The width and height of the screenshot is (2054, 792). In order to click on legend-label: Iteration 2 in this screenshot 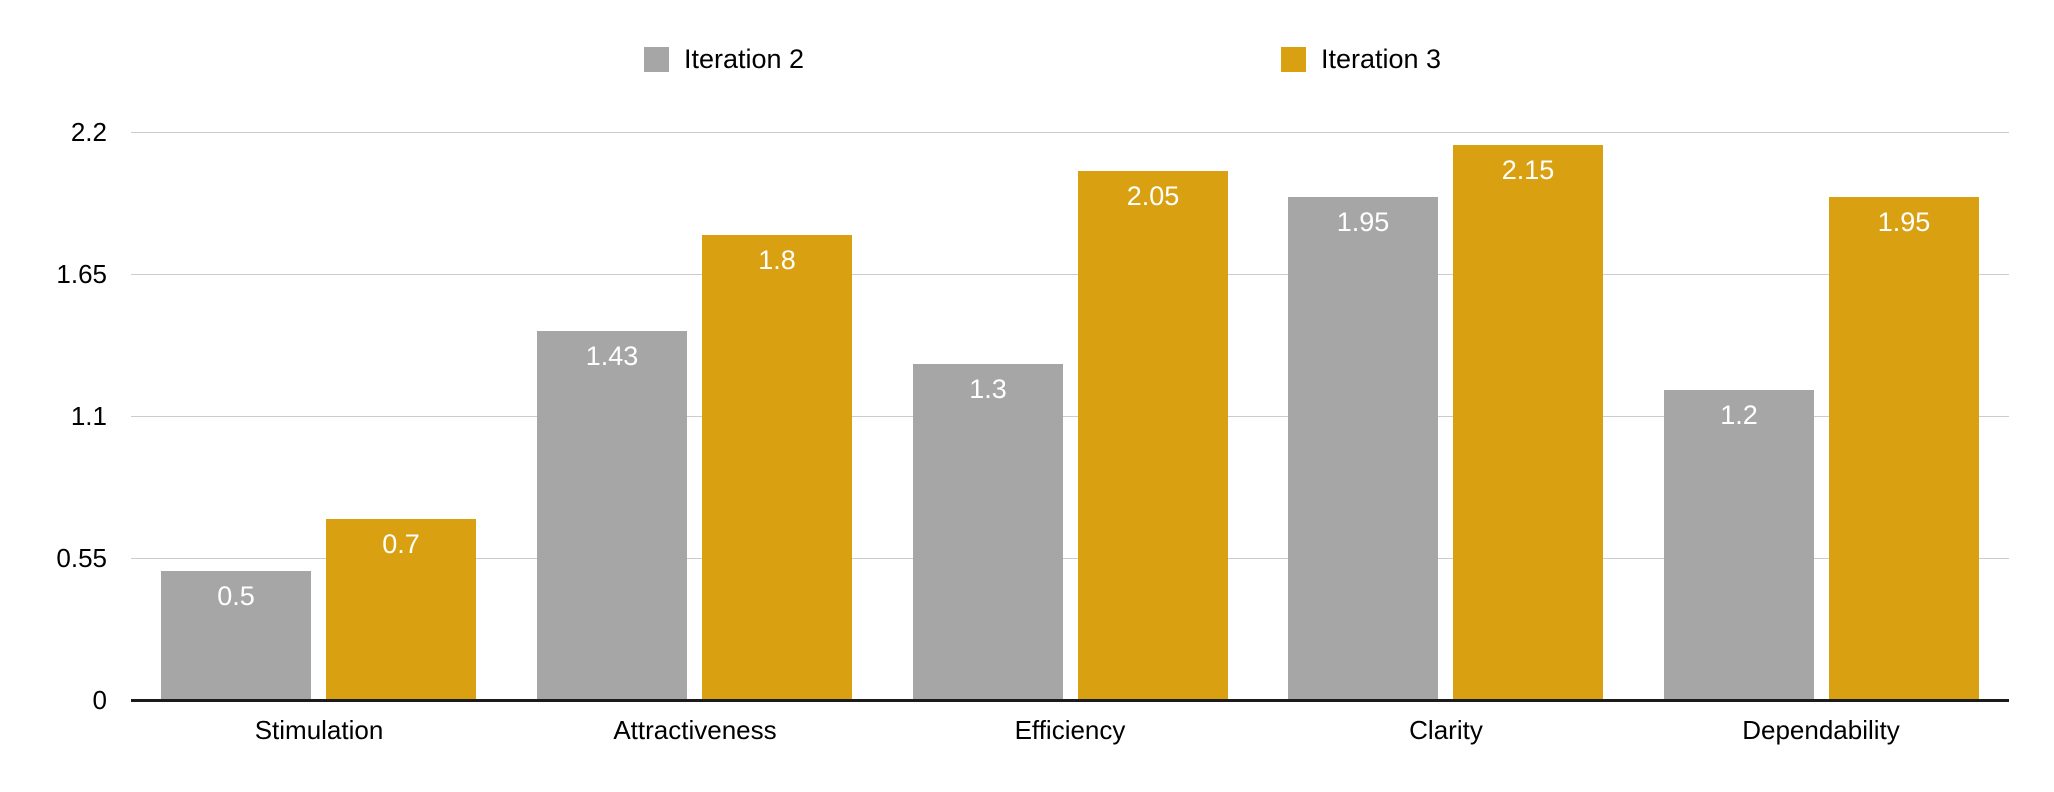, I will do `click(744, 59)`.